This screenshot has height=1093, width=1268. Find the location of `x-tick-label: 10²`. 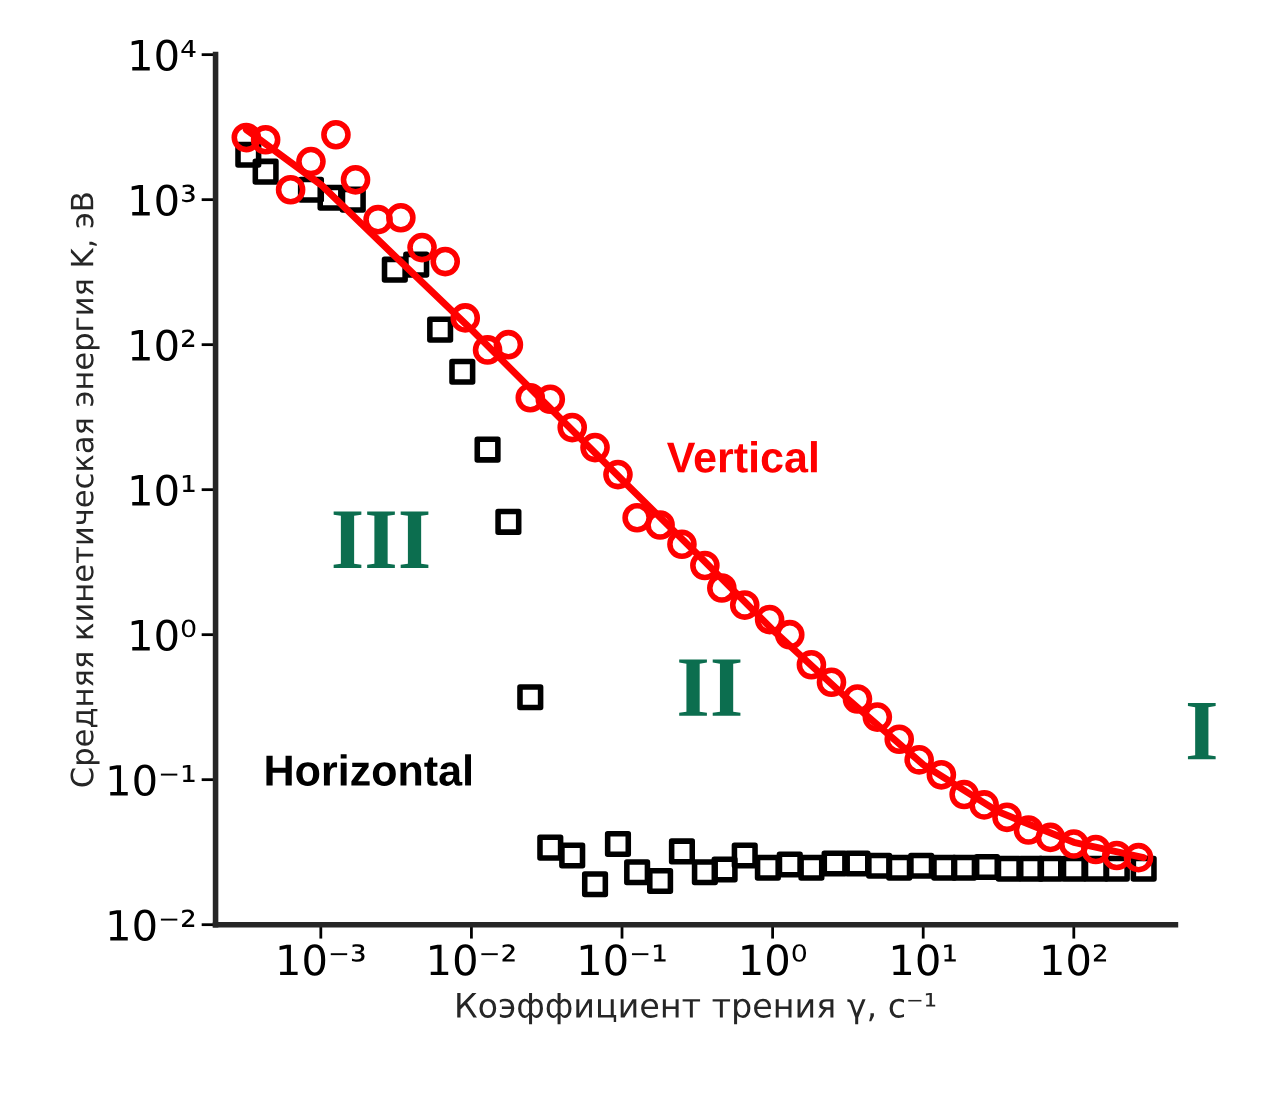

x-tick-label: 10² is located at coordinates (1075, 960).